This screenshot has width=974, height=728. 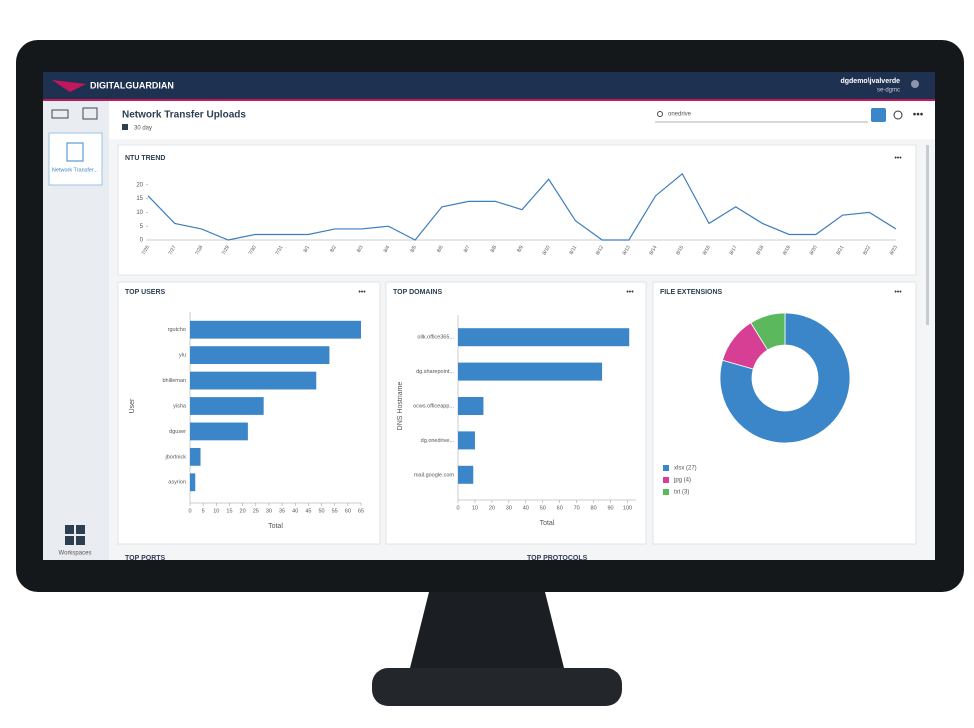 What do you see at coordinates (557, 558) in the screenshot?
I see `panel-title: TOP PROTOCOLS` at bounding box center [557, 558].